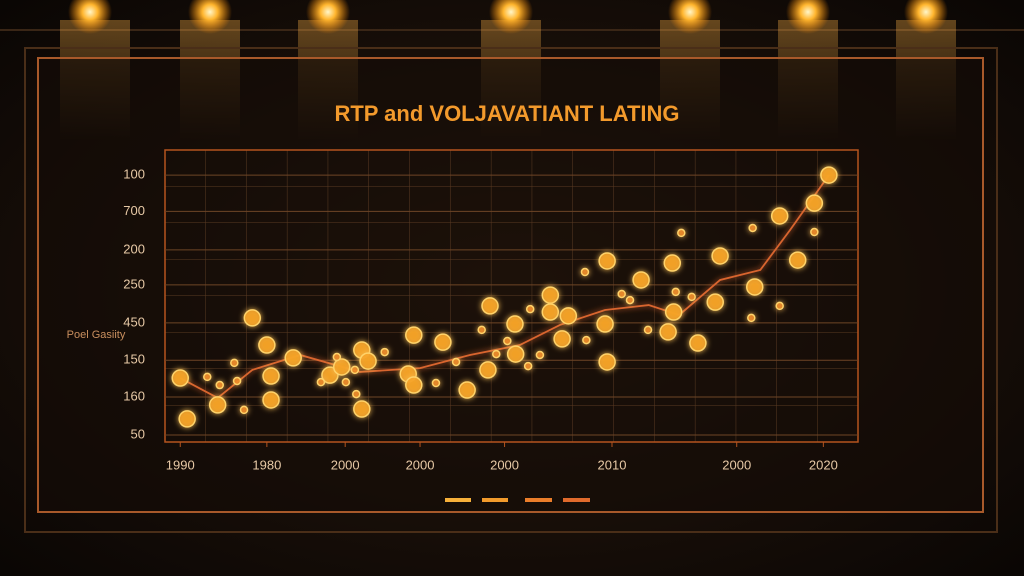 The image size is (1024, 576). What do you see at coordinates (823, 464) in the screenshot?
I see `x-tick-label: 2020` at bounding box center [823, 464].